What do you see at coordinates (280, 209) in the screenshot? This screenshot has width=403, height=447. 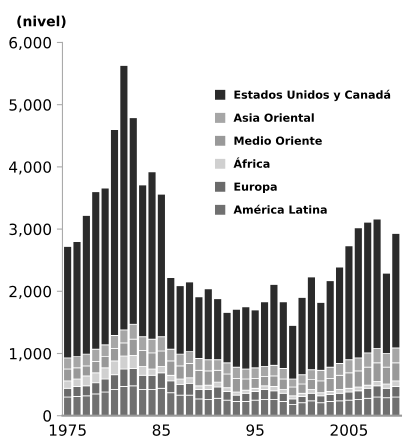 I see `legend-label: América Latina` at bounding box center [280, 209].